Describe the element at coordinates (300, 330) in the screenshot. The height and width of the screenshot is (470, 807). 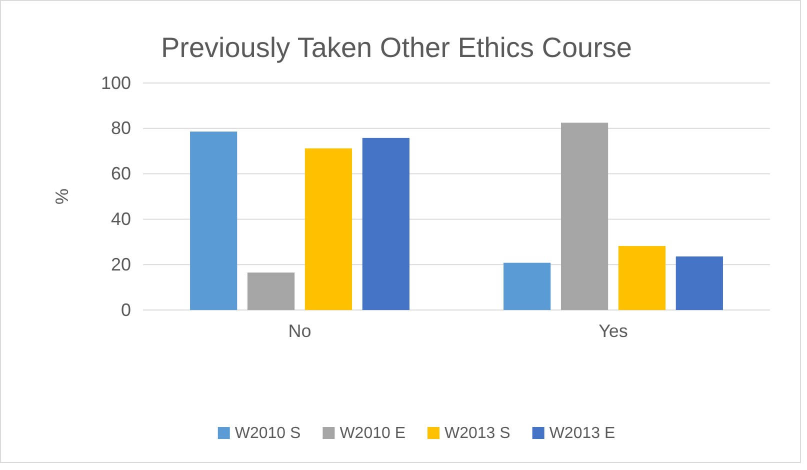
I see `x-tick-label: No` at that location.